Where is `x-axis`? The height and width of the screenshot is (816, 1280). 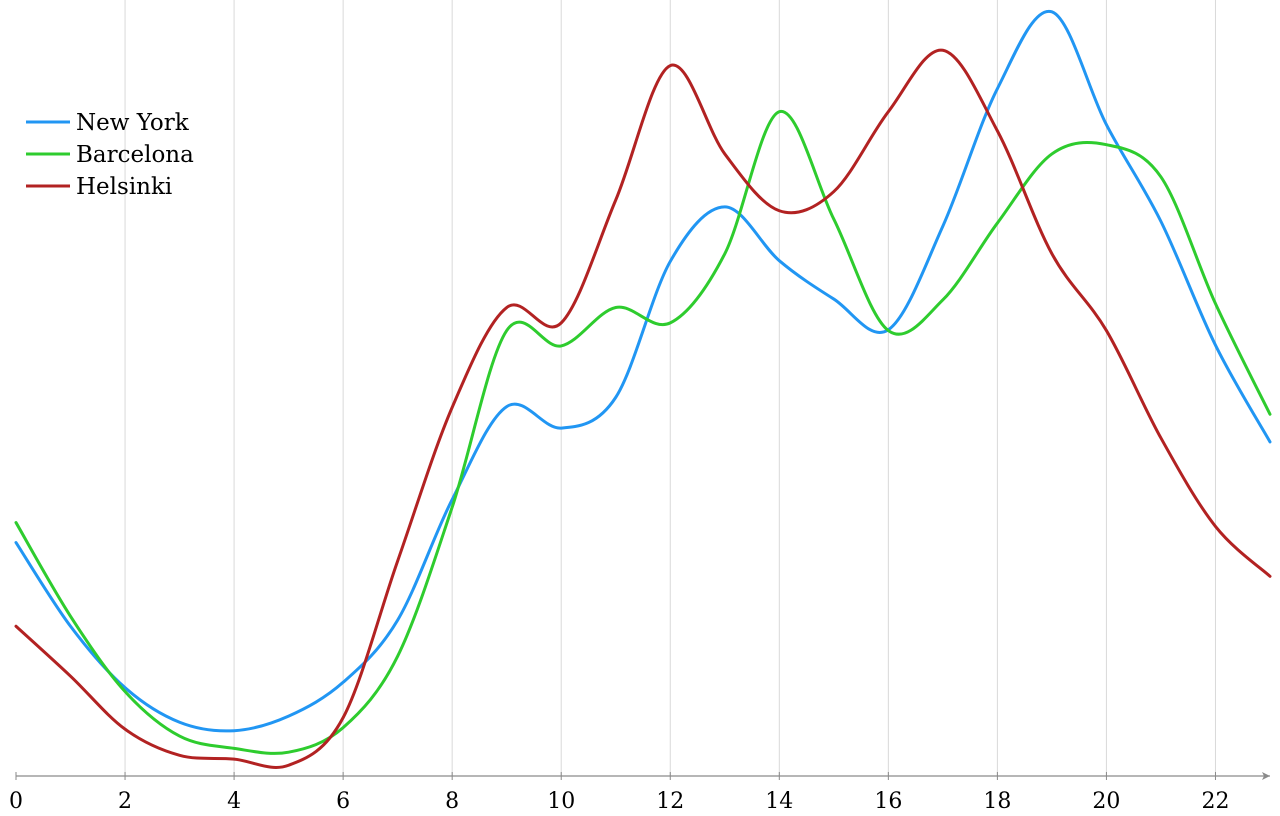 x-axis is located at coordinates (643, 776).